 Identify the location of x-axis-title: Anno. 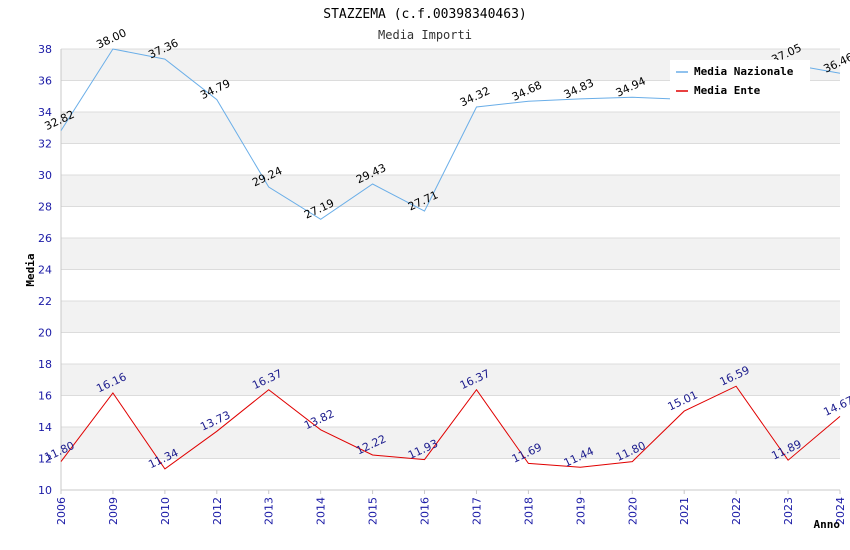
(827, 524).